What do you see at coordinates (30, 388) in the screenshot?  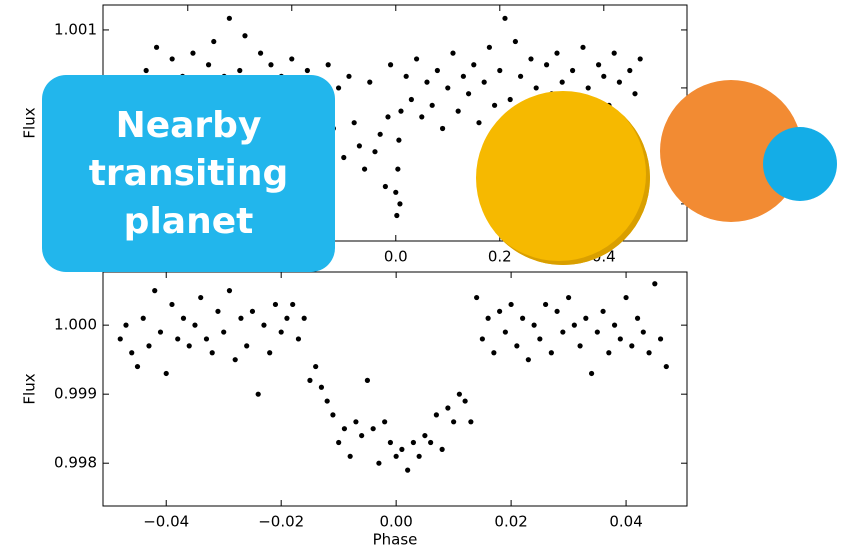 I see `y-axis-label: Flux` at bounding box center [30, 388].